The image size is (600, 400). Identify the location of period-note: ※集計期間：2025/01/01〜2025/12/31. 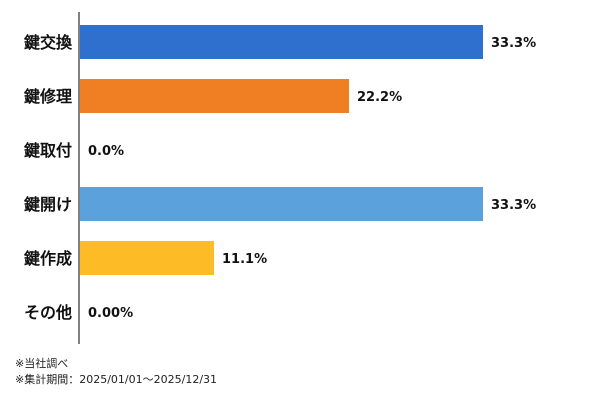
(116, 379).